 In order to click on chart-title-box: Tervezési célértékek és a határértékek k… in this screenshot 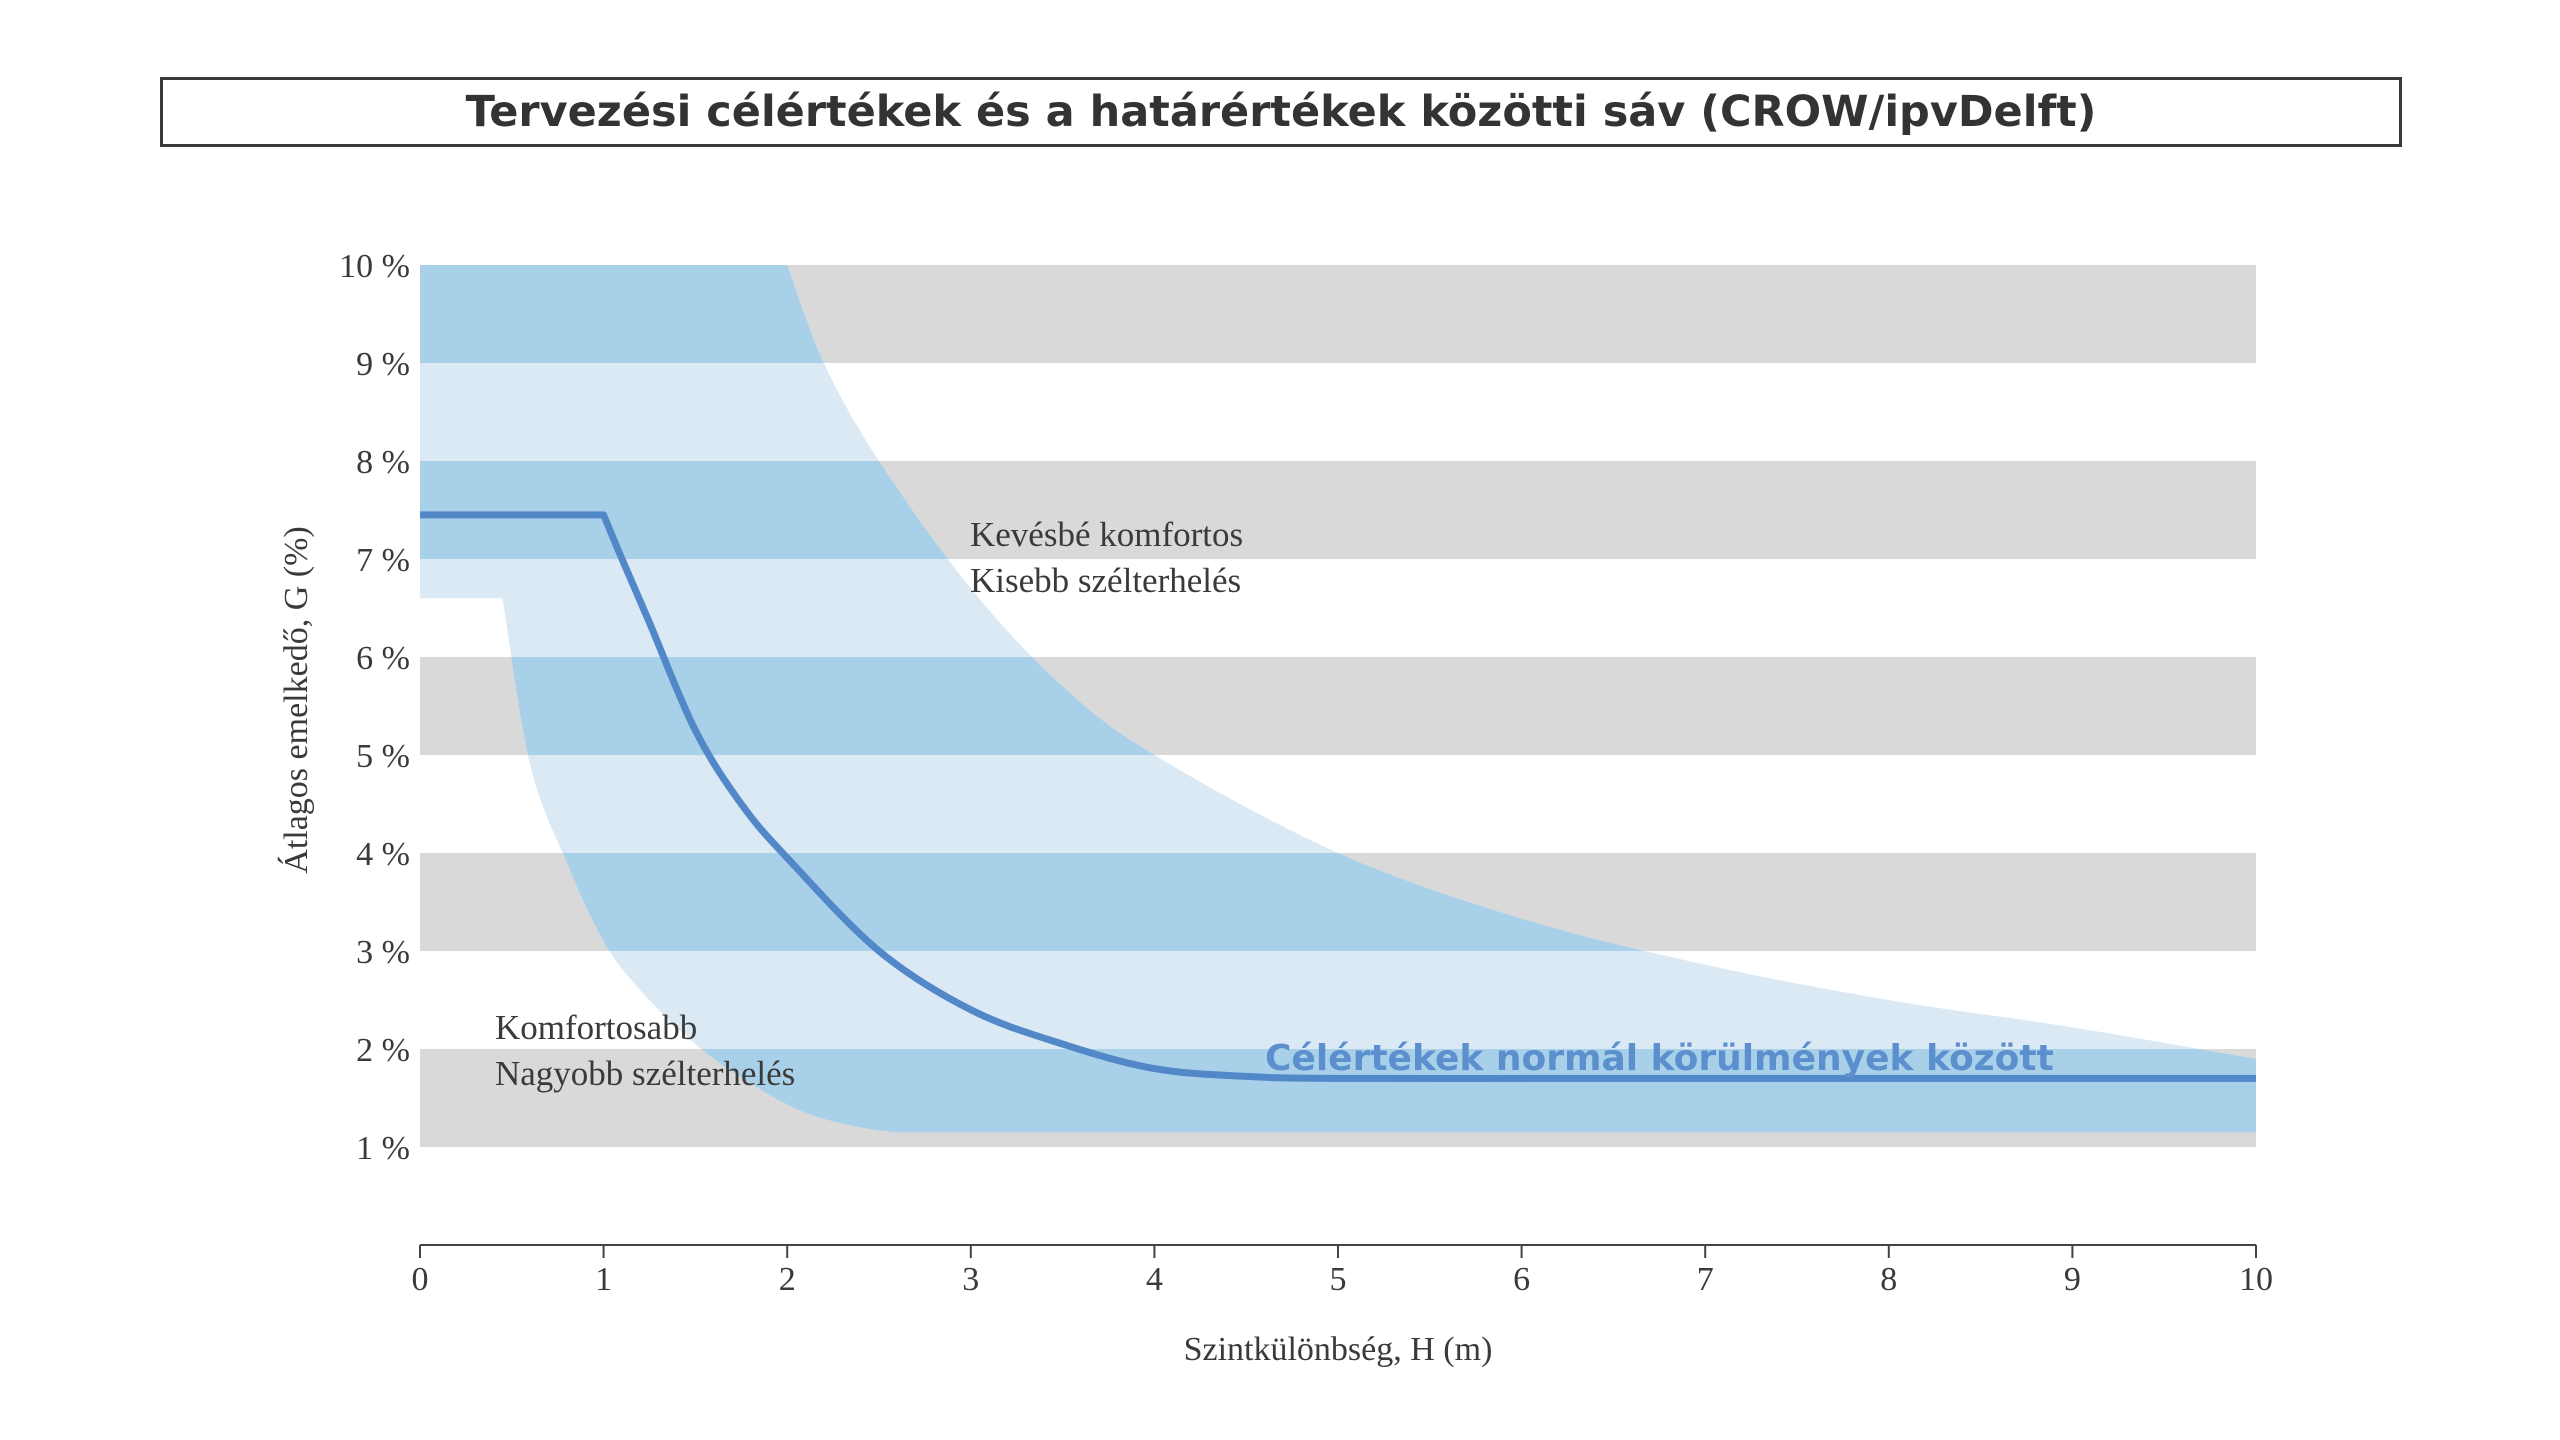, I will do `click(1281, 112)`.